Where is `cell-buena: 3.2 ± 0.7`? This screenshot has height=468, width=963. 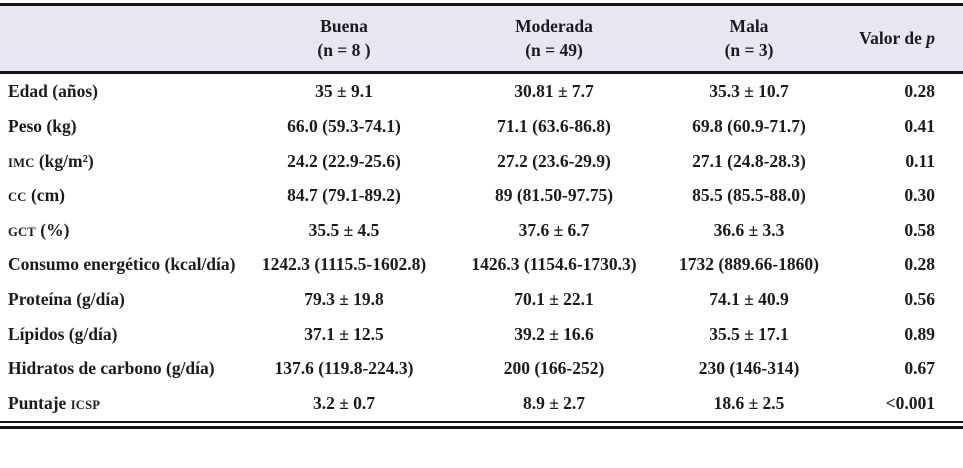
cell-buena: 3.2 ± 0.7 is located at coordinates (344, 404).